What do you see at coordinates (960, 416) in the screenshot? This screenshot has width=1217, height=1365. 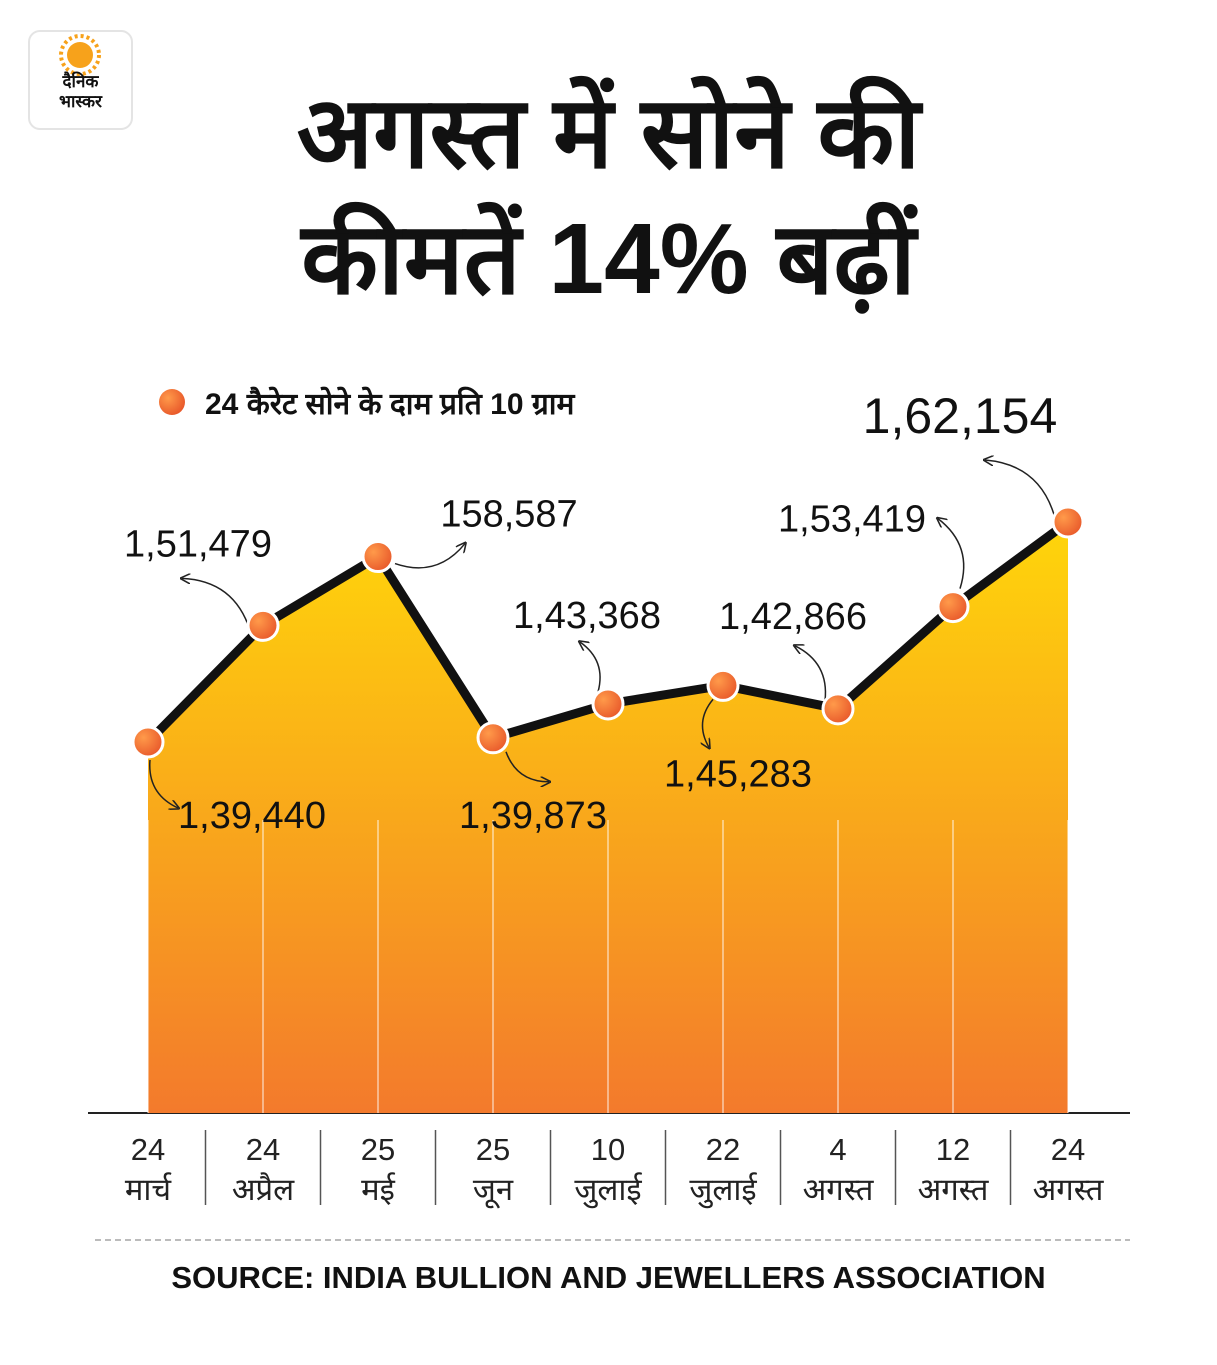 I see `value-label: 1,62,154` at bounding box center [960, 416].